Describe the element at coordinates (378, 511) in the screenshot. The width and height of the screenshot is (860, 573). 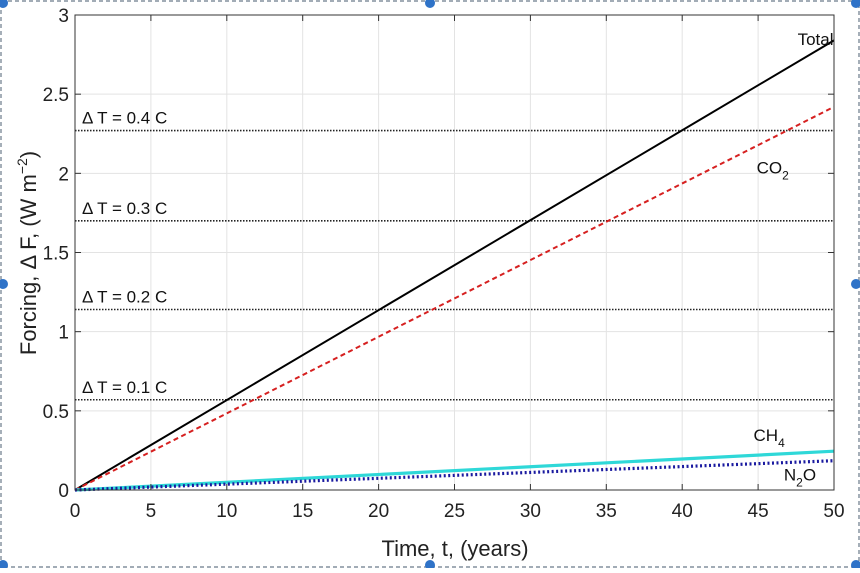
I see `x-tick-label: 20` at that location.